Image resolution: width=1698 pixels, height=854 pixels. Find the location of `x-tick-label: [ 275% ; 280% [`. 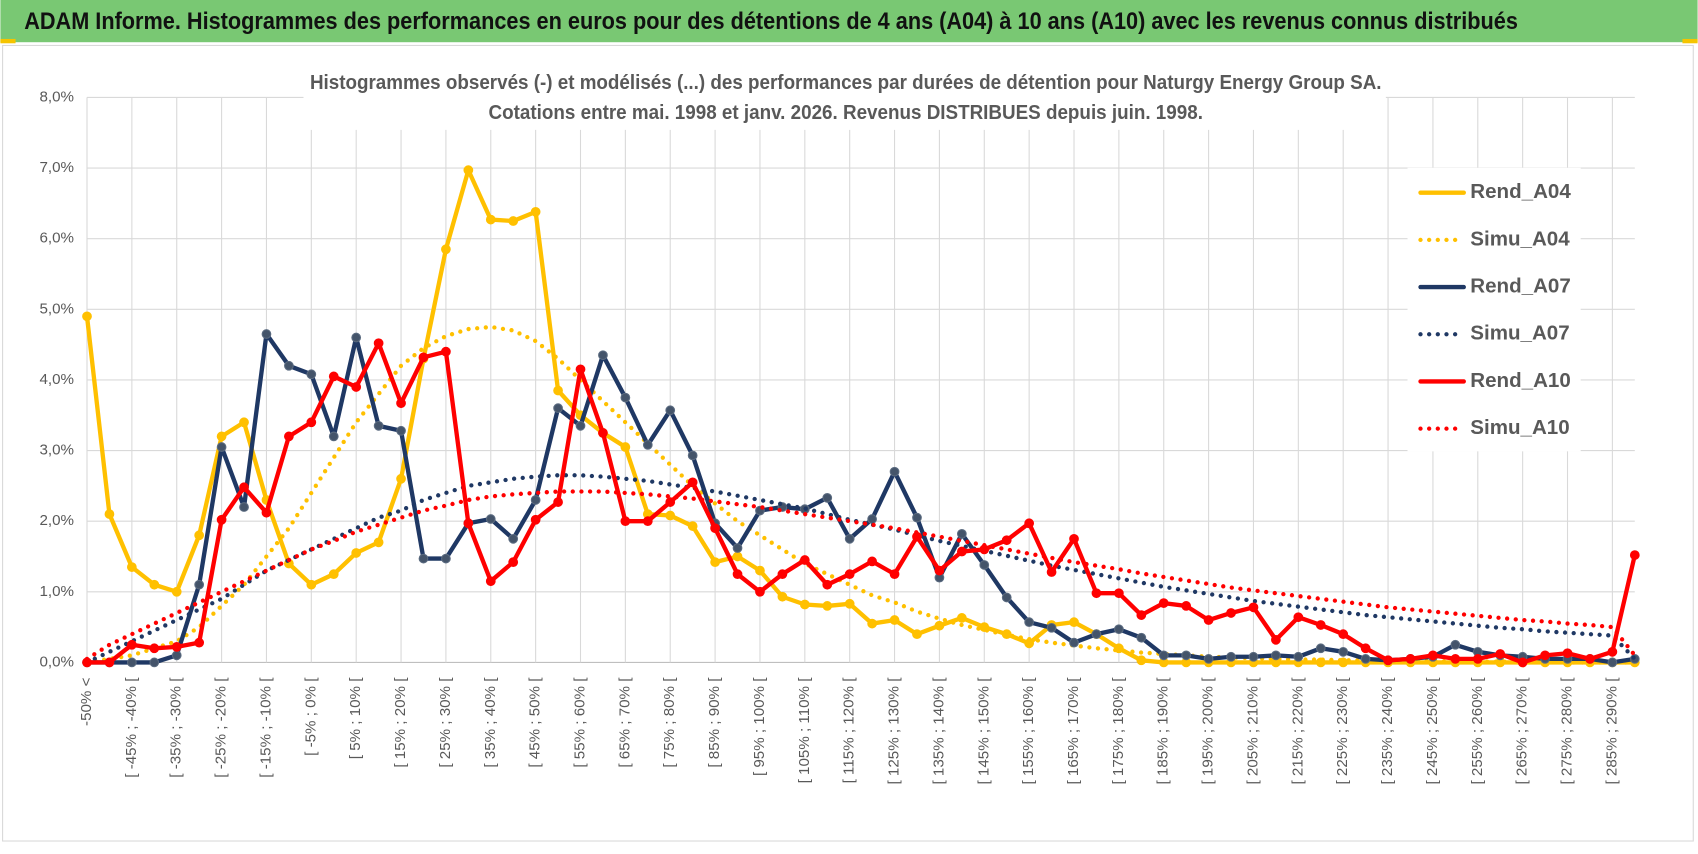

x-tick-label: [ 275% ; 280% [ is located at coordinates (1567, 731).